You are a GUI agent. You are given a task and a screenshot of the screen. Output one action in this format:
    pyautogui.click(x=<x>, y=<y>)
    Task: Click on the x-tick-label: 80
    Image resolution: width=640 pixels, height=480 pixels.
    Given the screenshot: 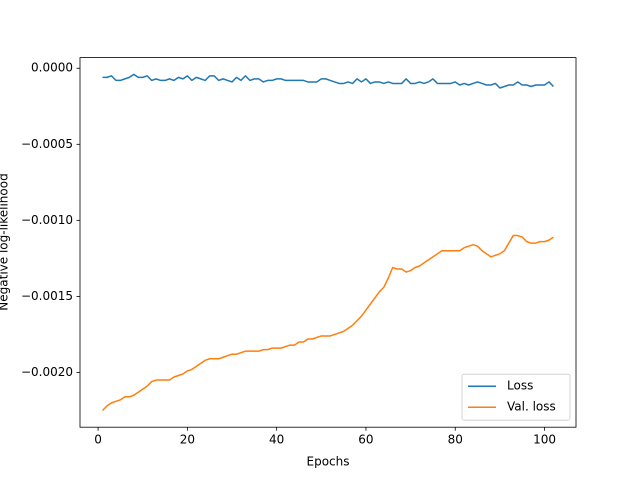 What is the action you would take?
    pyautogui.click(x=455, y=440)
    